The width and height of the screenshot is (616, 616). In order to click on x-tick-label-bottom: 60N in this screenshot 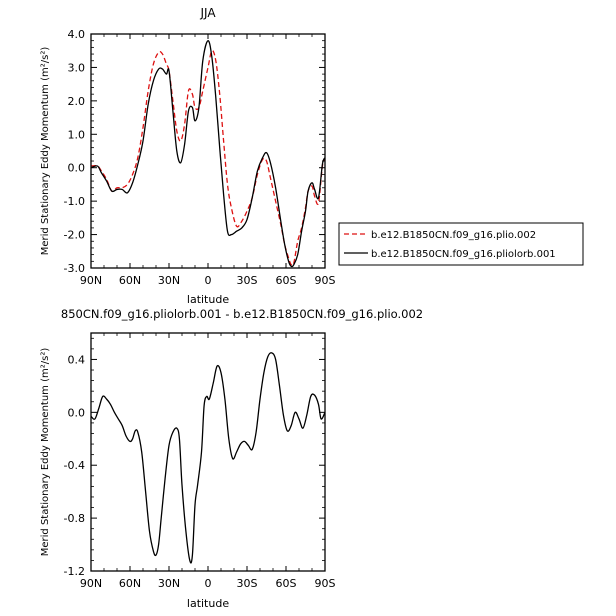, I will do `click(130, 583)`.